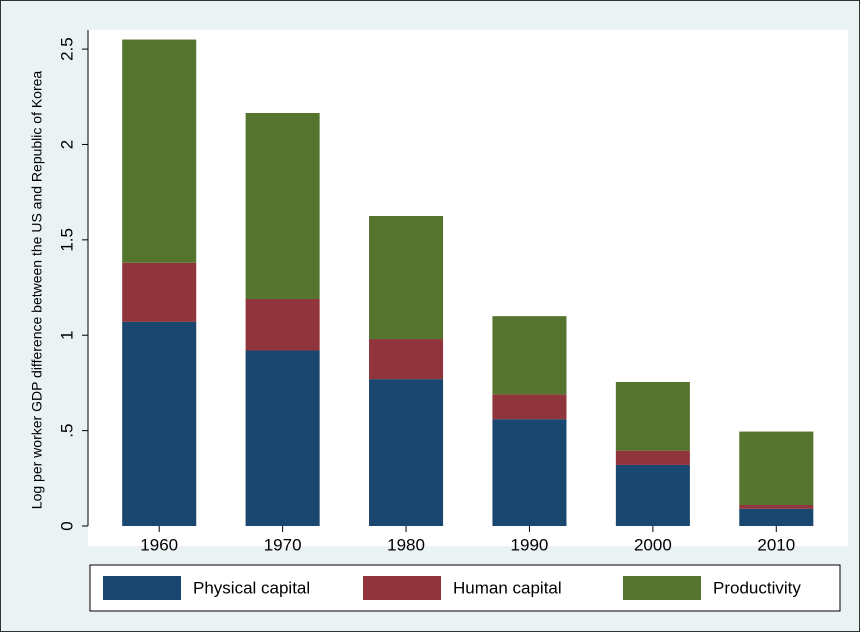 The width and height of the screenshot is (860, 632). What do you see at coordinates (66, 49) in the screenshot?
I see `y-tick-label: 2.5` at bounding box center [66, 49].